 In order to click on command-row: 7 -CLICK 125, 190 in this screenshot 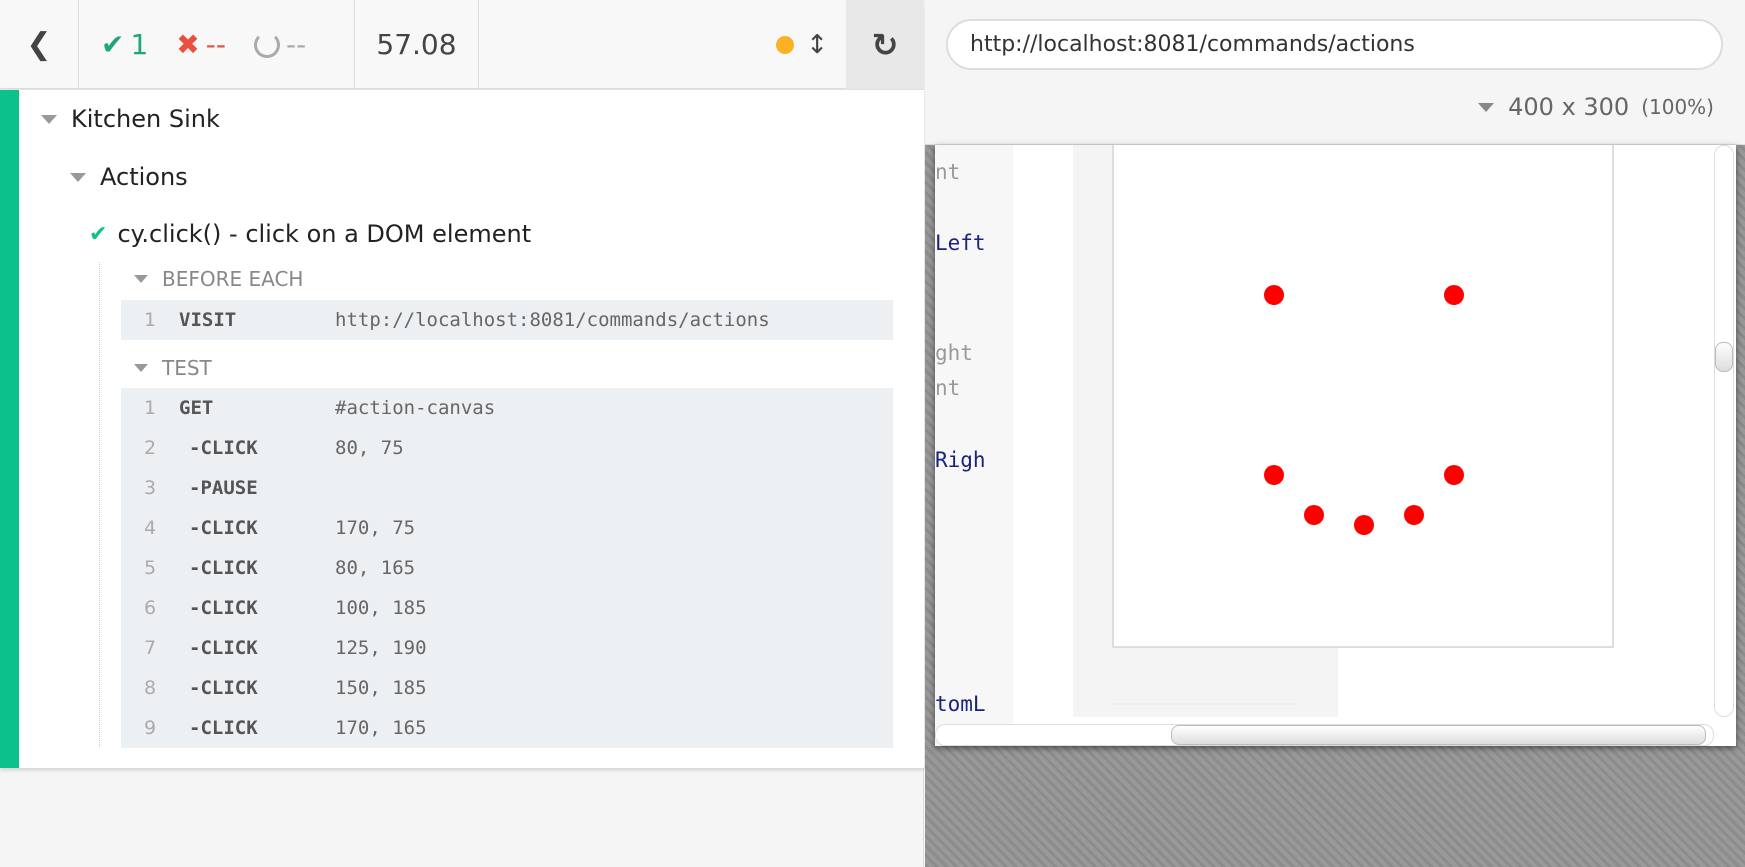, I will do `click(507, 648)`.